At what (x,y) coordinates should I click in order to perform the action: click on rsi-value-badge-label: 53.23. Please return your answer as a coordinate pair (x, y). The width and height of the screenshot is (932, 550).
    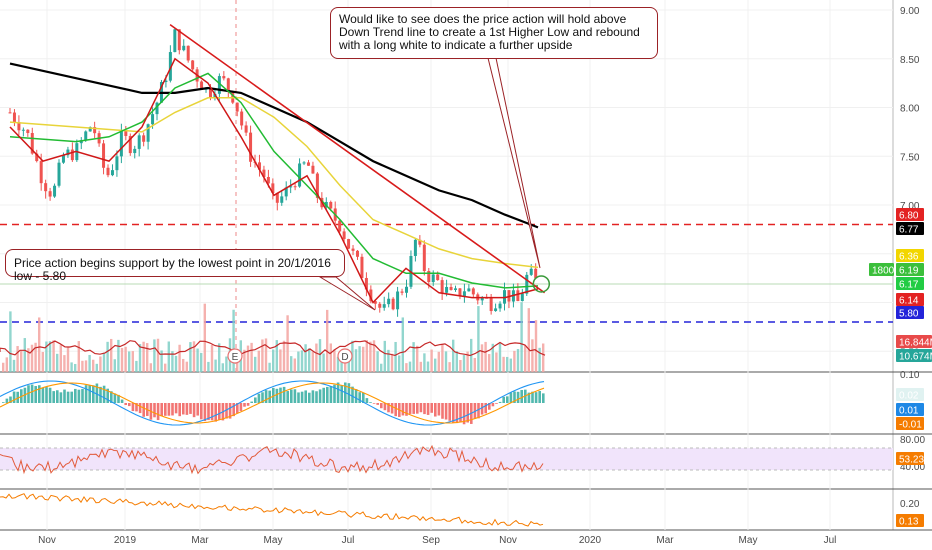
    Looking at the image, I should click on (911, 460).